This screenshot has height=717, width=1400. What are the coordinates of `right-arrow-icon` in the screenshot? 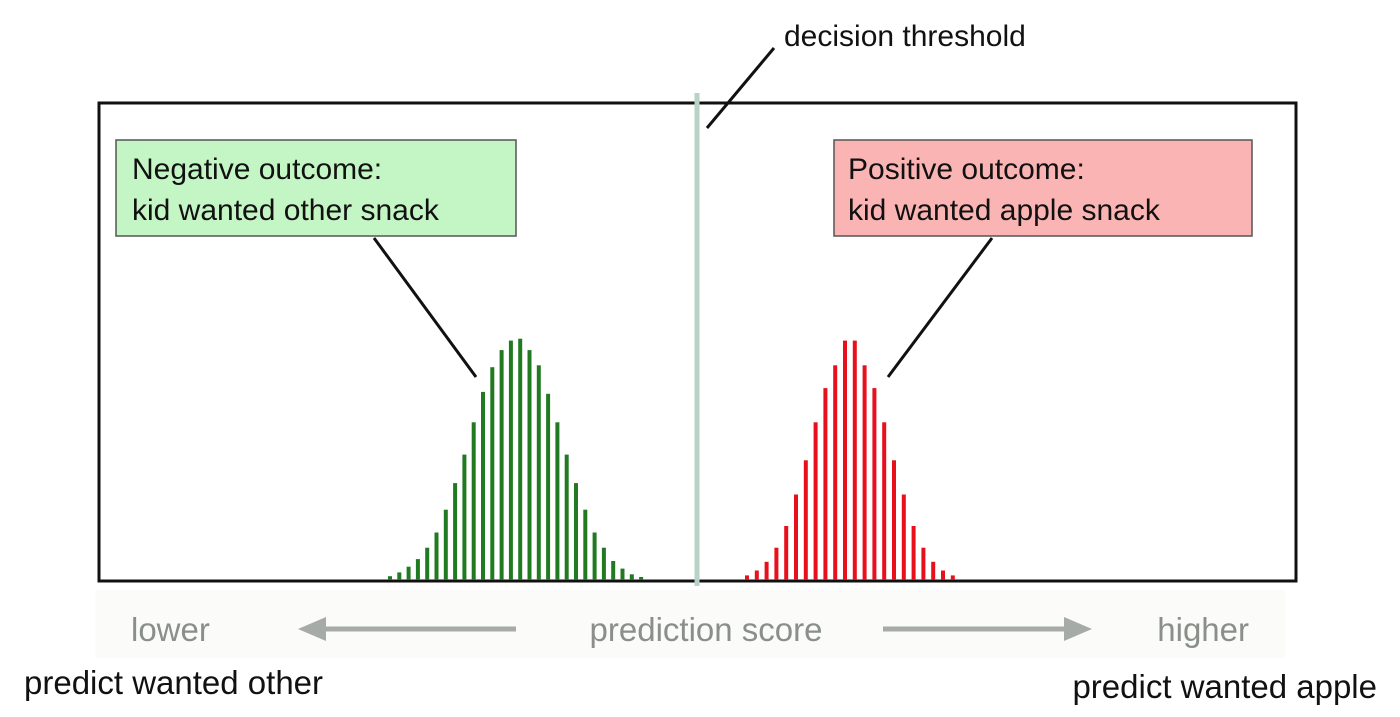 It's located at (987, 629).